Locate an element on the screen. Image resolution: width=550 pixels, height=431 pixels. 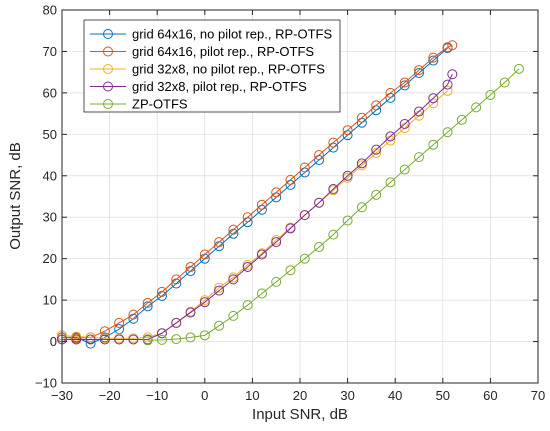
x-tick-label: 50 is located at coordinates (443, 395).